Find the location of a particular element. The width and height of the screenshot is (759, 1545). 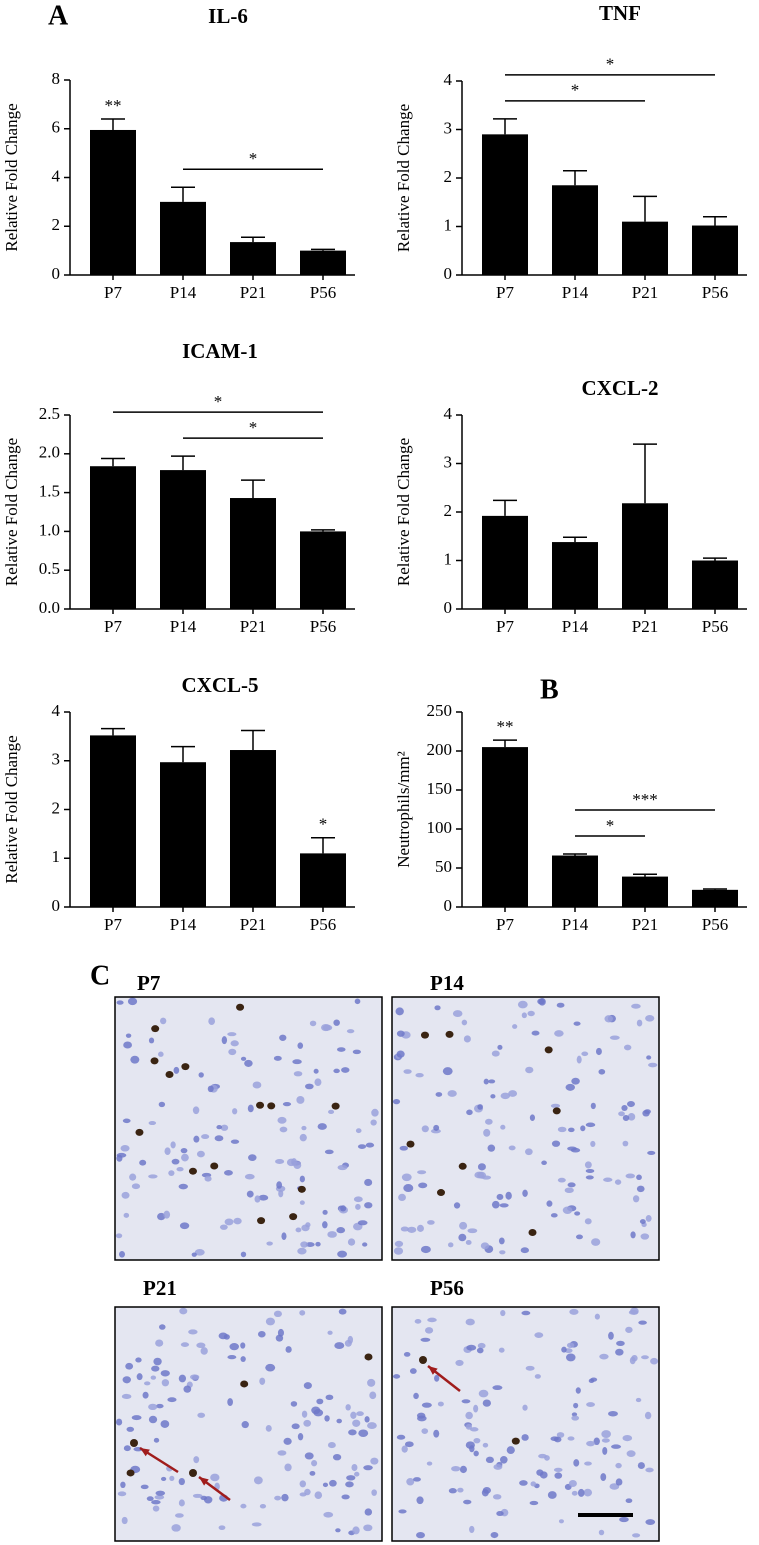

y-tick-label: 0.5 is located at coordinates (49, 568).